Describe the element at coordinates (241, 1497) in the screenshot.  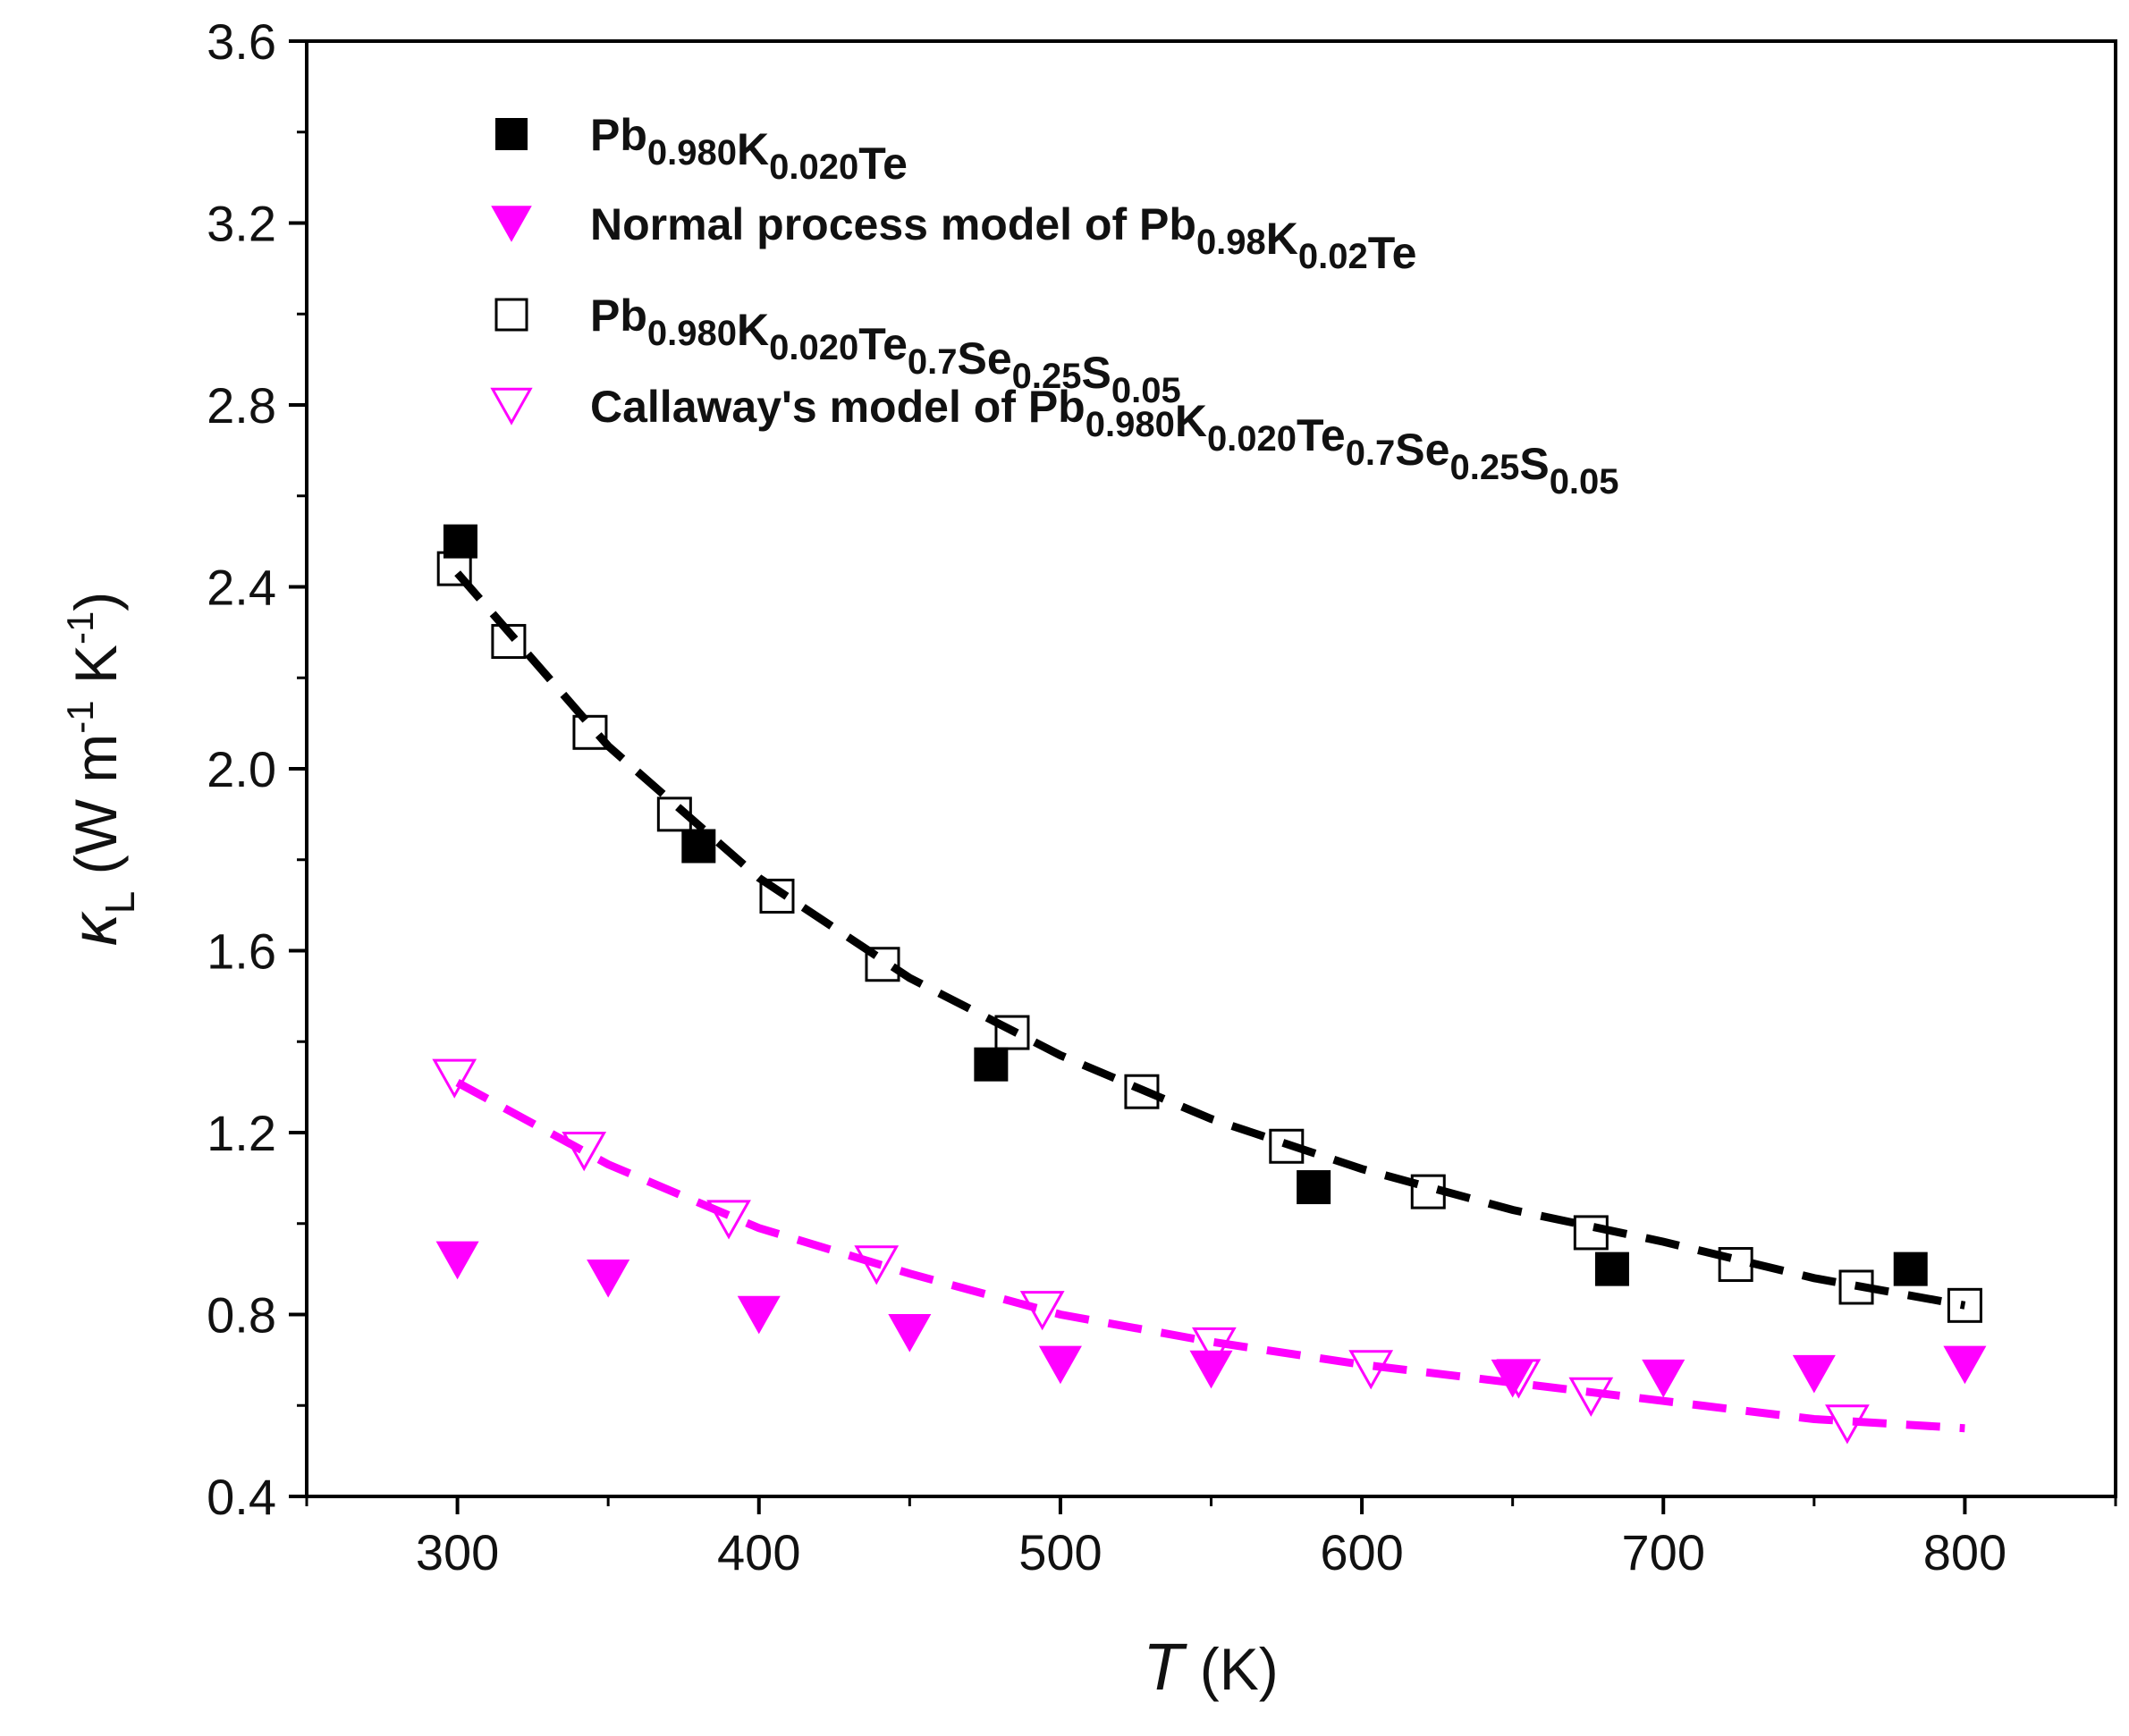
I see `y-tick-label: 0.4` at that location.